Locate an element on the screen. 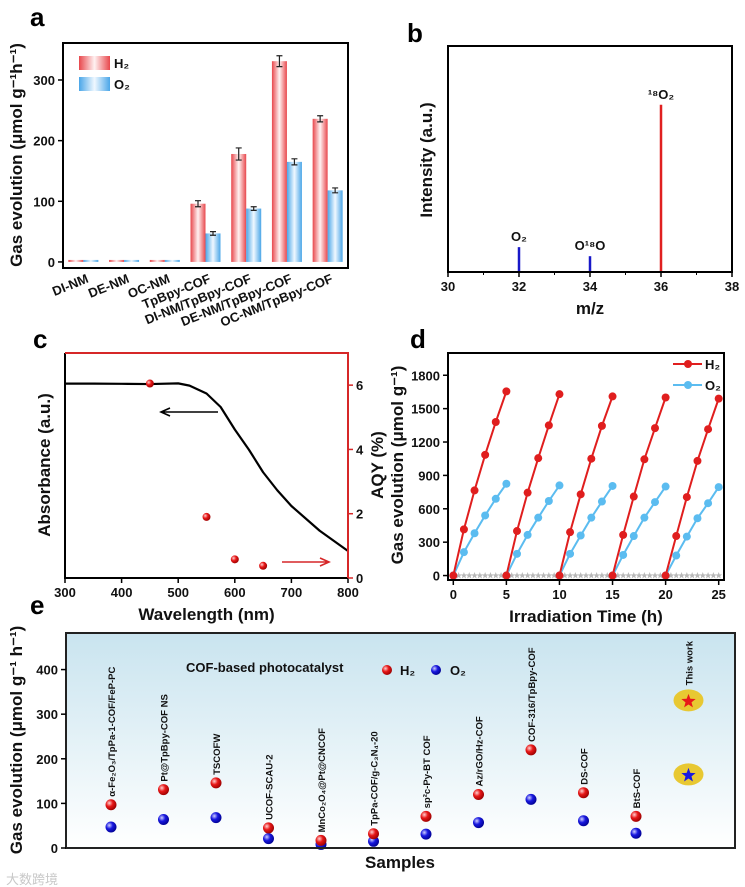 Image resolution: width=745 pixels, height=887 pixels. x-category-label: DI-NM is located at coordinates (70, 285).